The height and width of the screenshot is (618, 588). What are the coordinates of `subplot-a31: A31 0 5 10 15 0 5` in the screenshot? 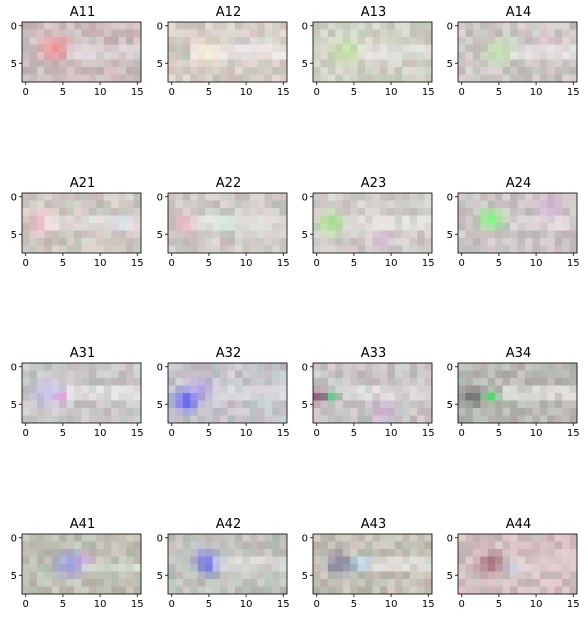 It's located at (77, 396).